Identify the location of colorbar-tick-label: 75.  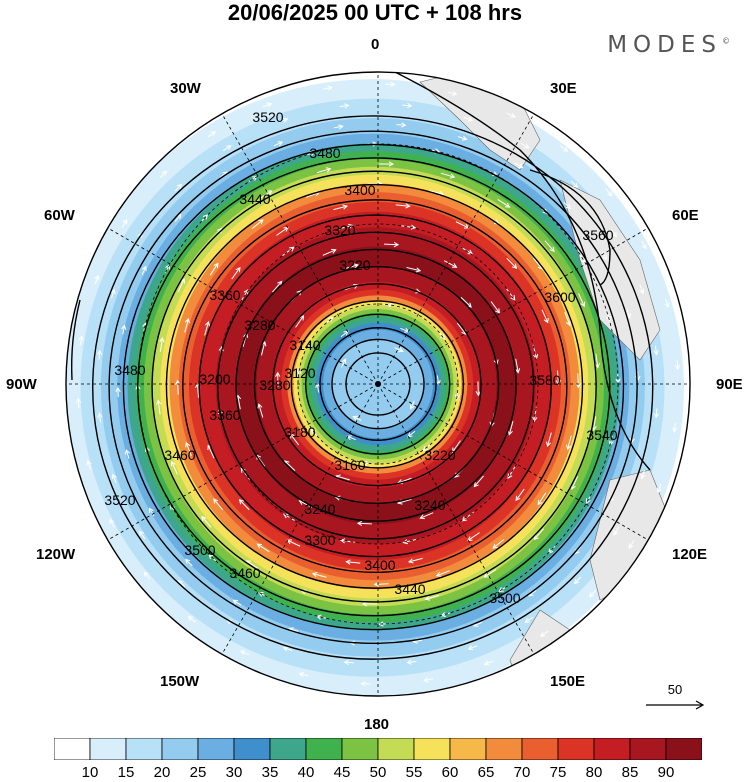
(558, 772).